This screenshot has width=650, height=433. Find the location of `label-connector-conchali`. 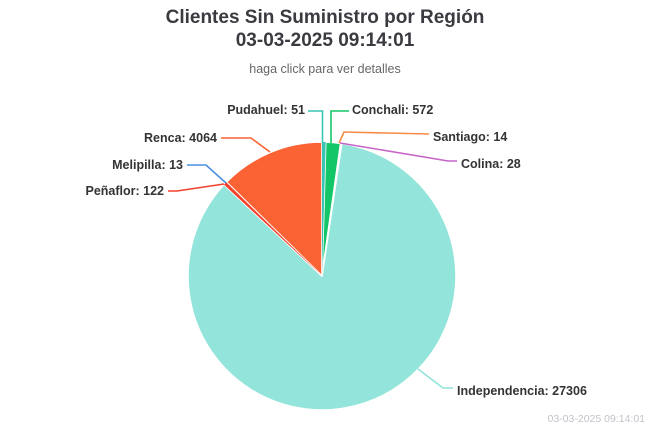

label-connector-conchali is located at coordinates (339, 126).